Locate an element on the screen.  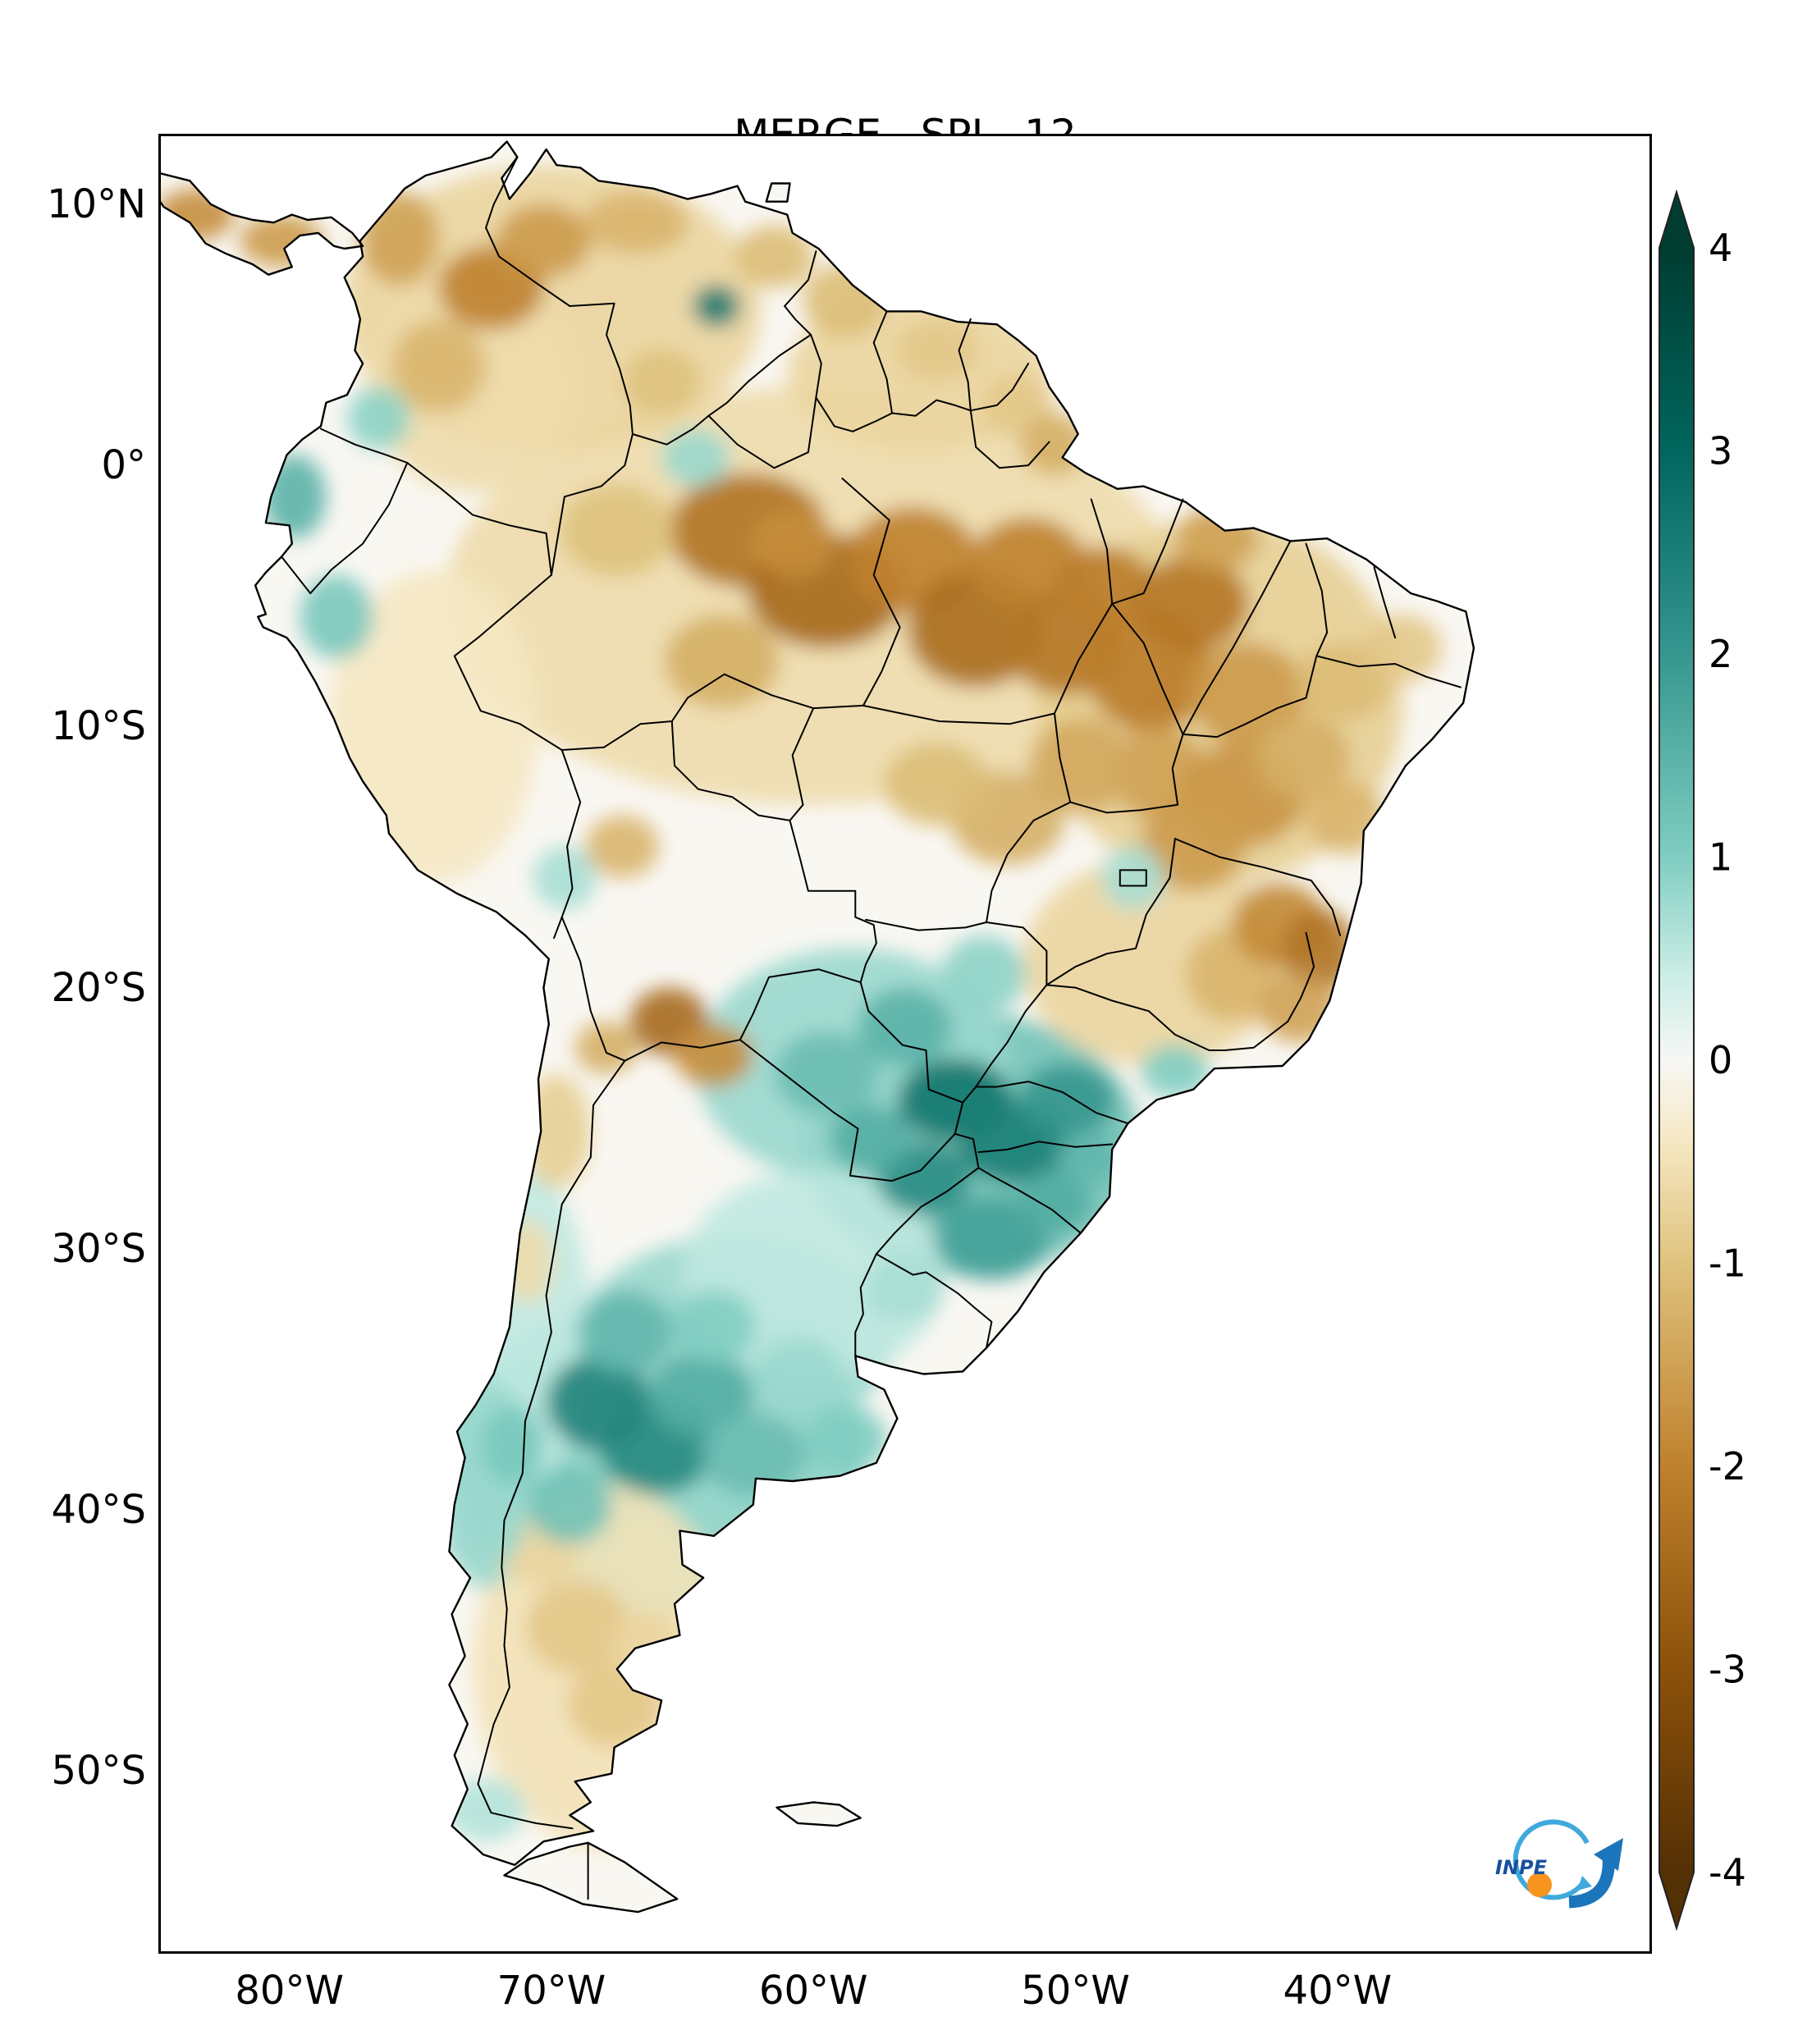
inpe-logo-arrow-icon is located at coordinates (1591, 1882).